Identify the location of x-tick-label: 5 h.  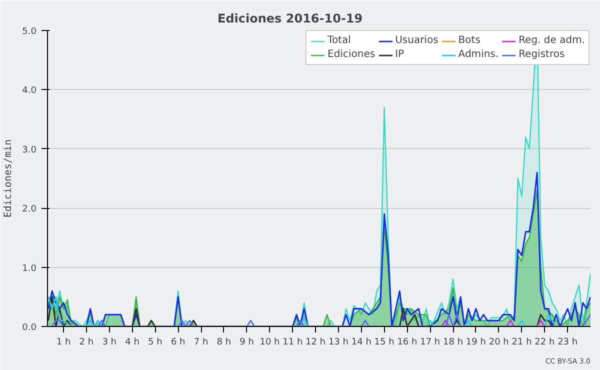
(155, 343).